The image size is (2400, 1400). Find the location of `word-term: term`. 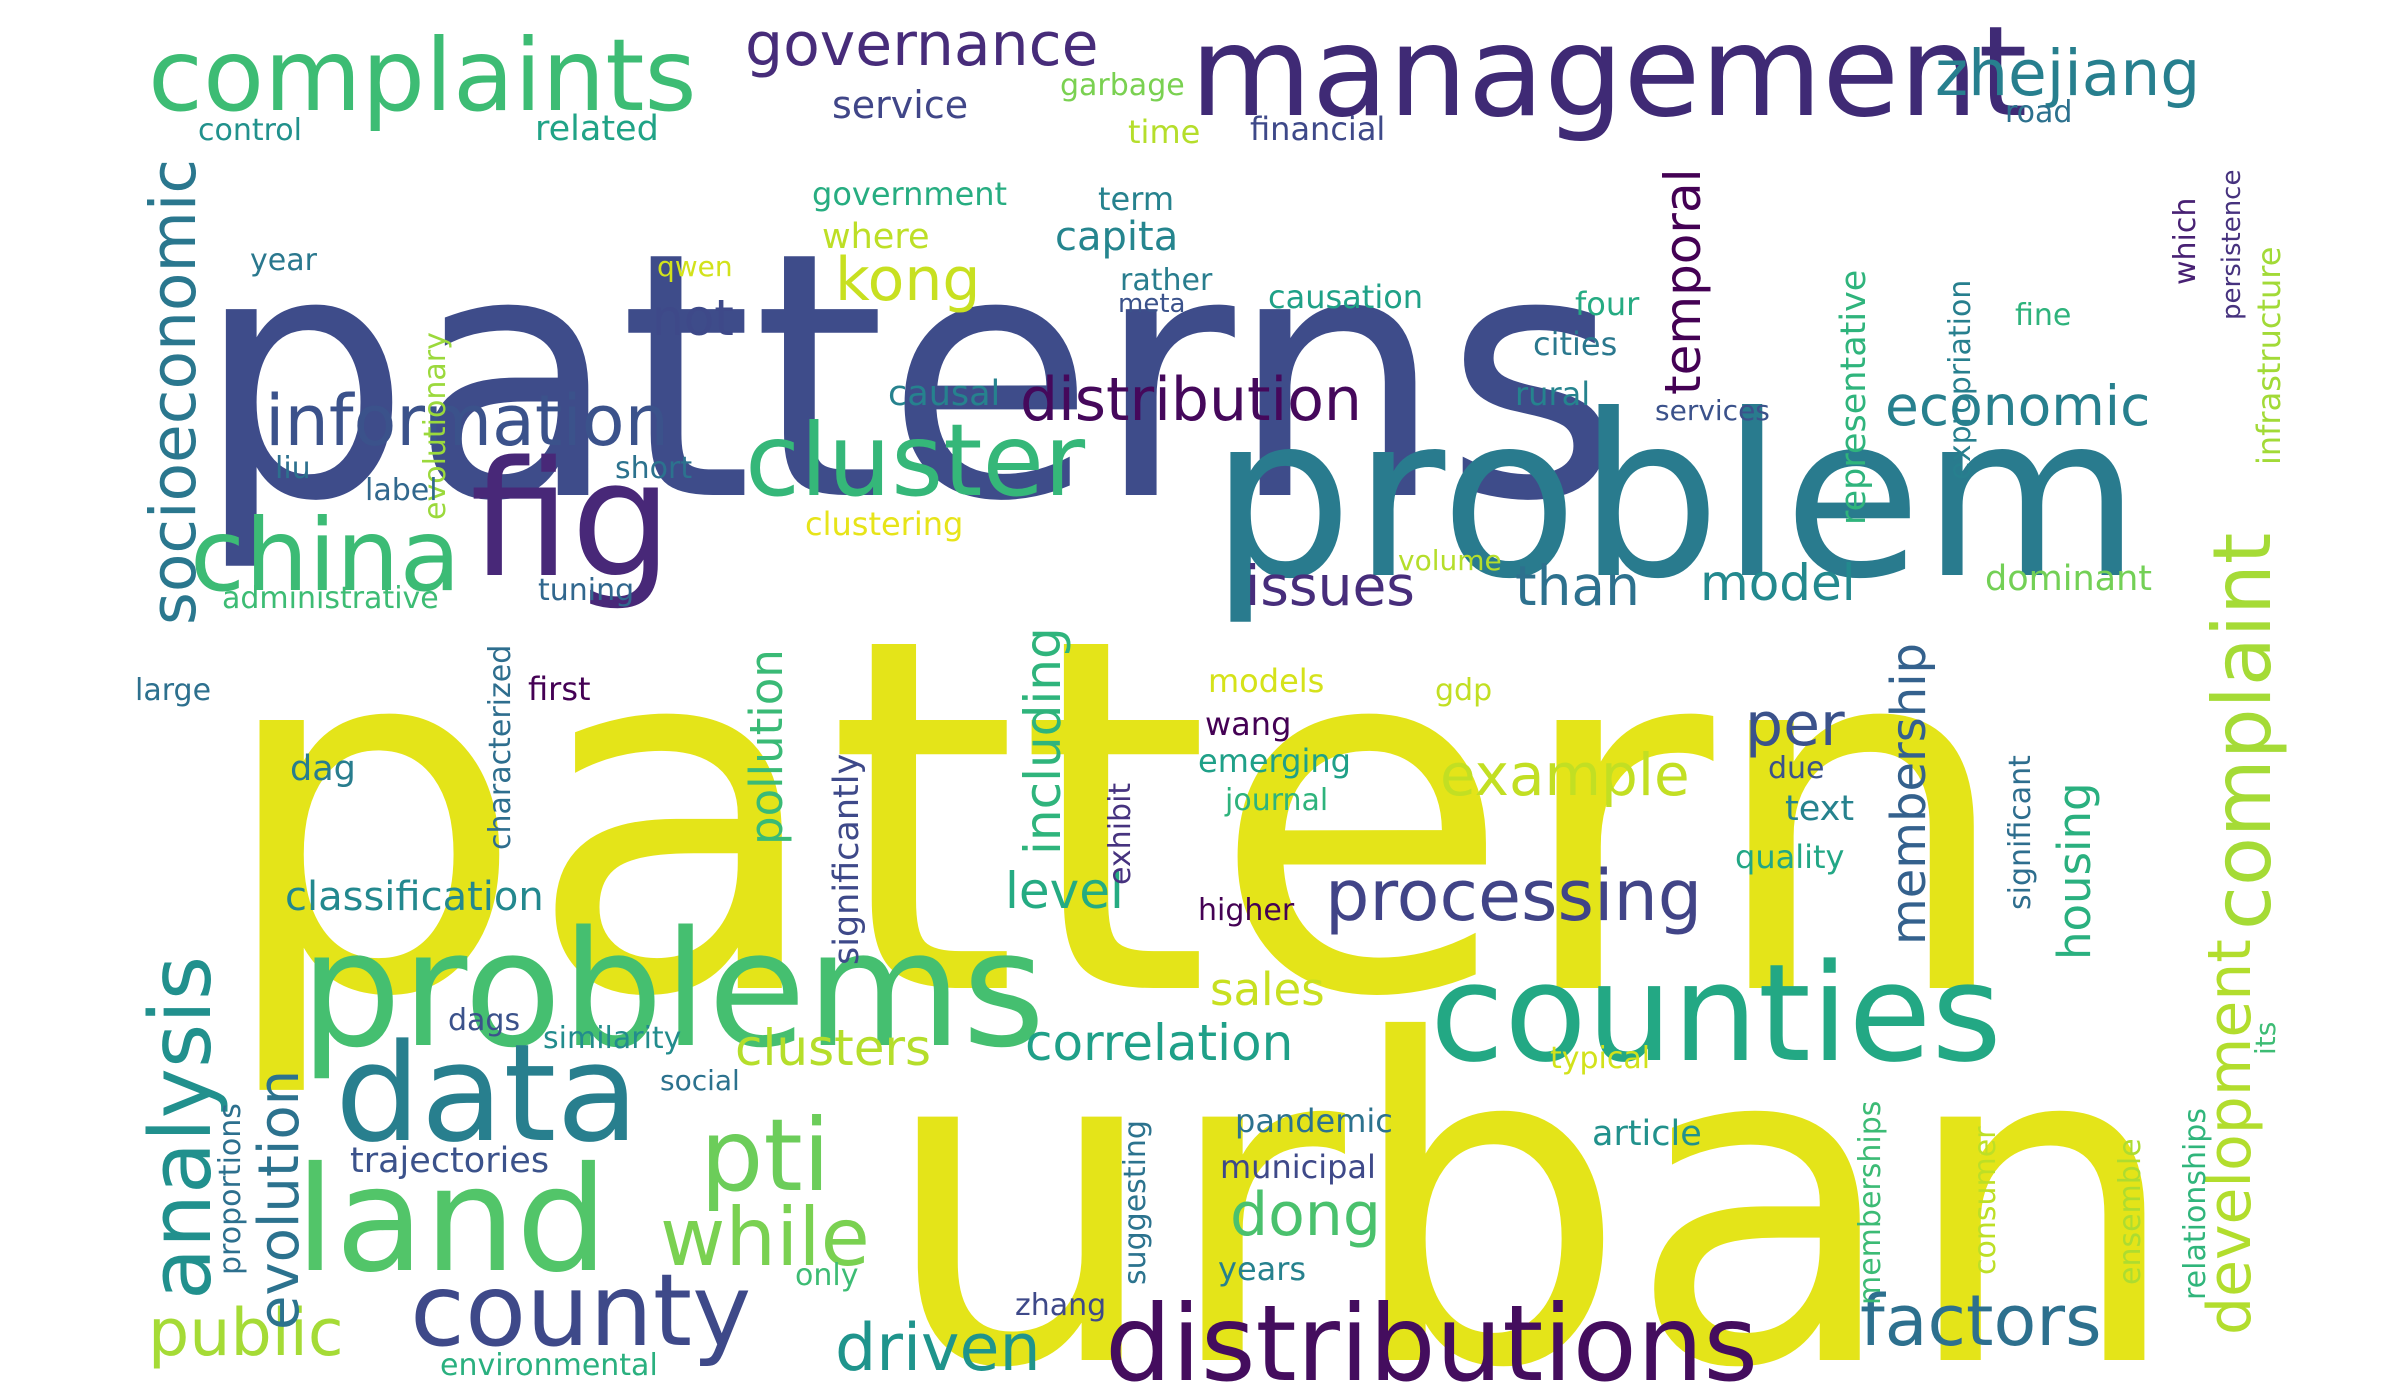

word-term: term is located at coordinates (1136, 199).